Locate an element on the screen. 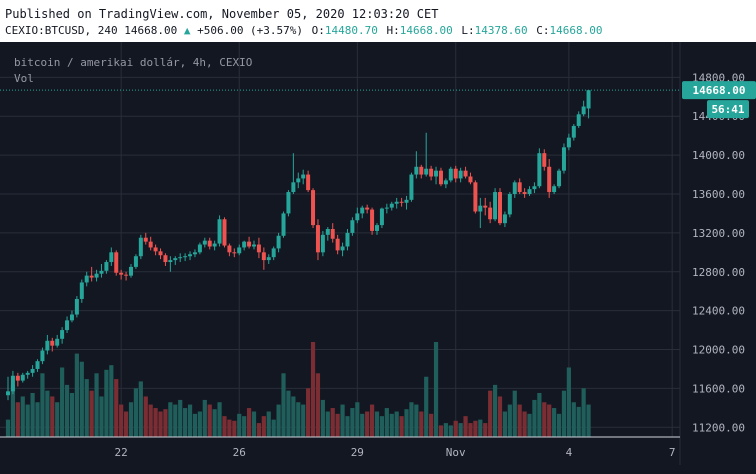 This screenshot has width=756, height=474. last-price: 14668.00 is located at coordinates (151, 30).